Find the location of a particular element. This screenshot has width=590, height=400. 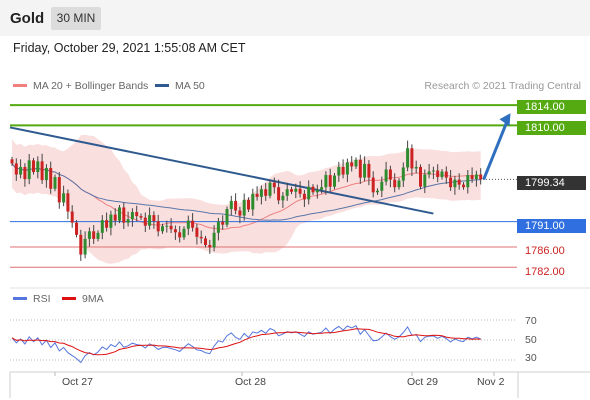

price-label-1791: 1791.00 is located at coordinates (551, 226).